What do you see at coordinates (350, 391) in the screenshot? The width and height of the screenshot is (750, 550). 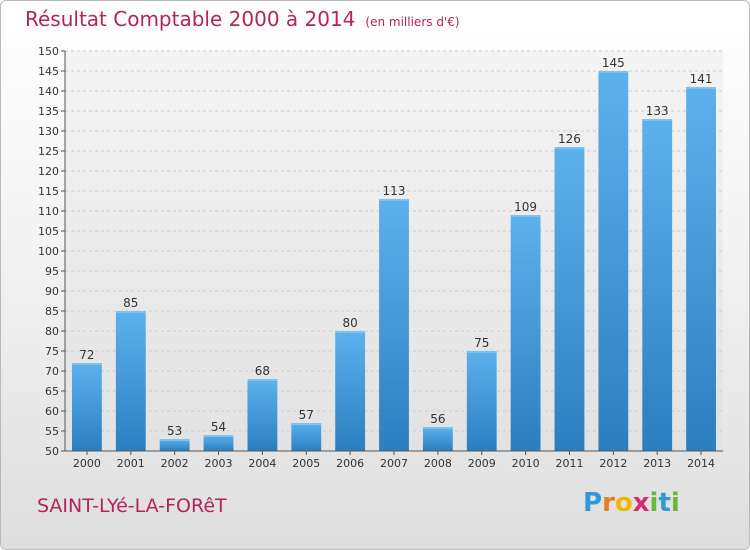 I see `bar-2006` at bounding box center [350, 391].